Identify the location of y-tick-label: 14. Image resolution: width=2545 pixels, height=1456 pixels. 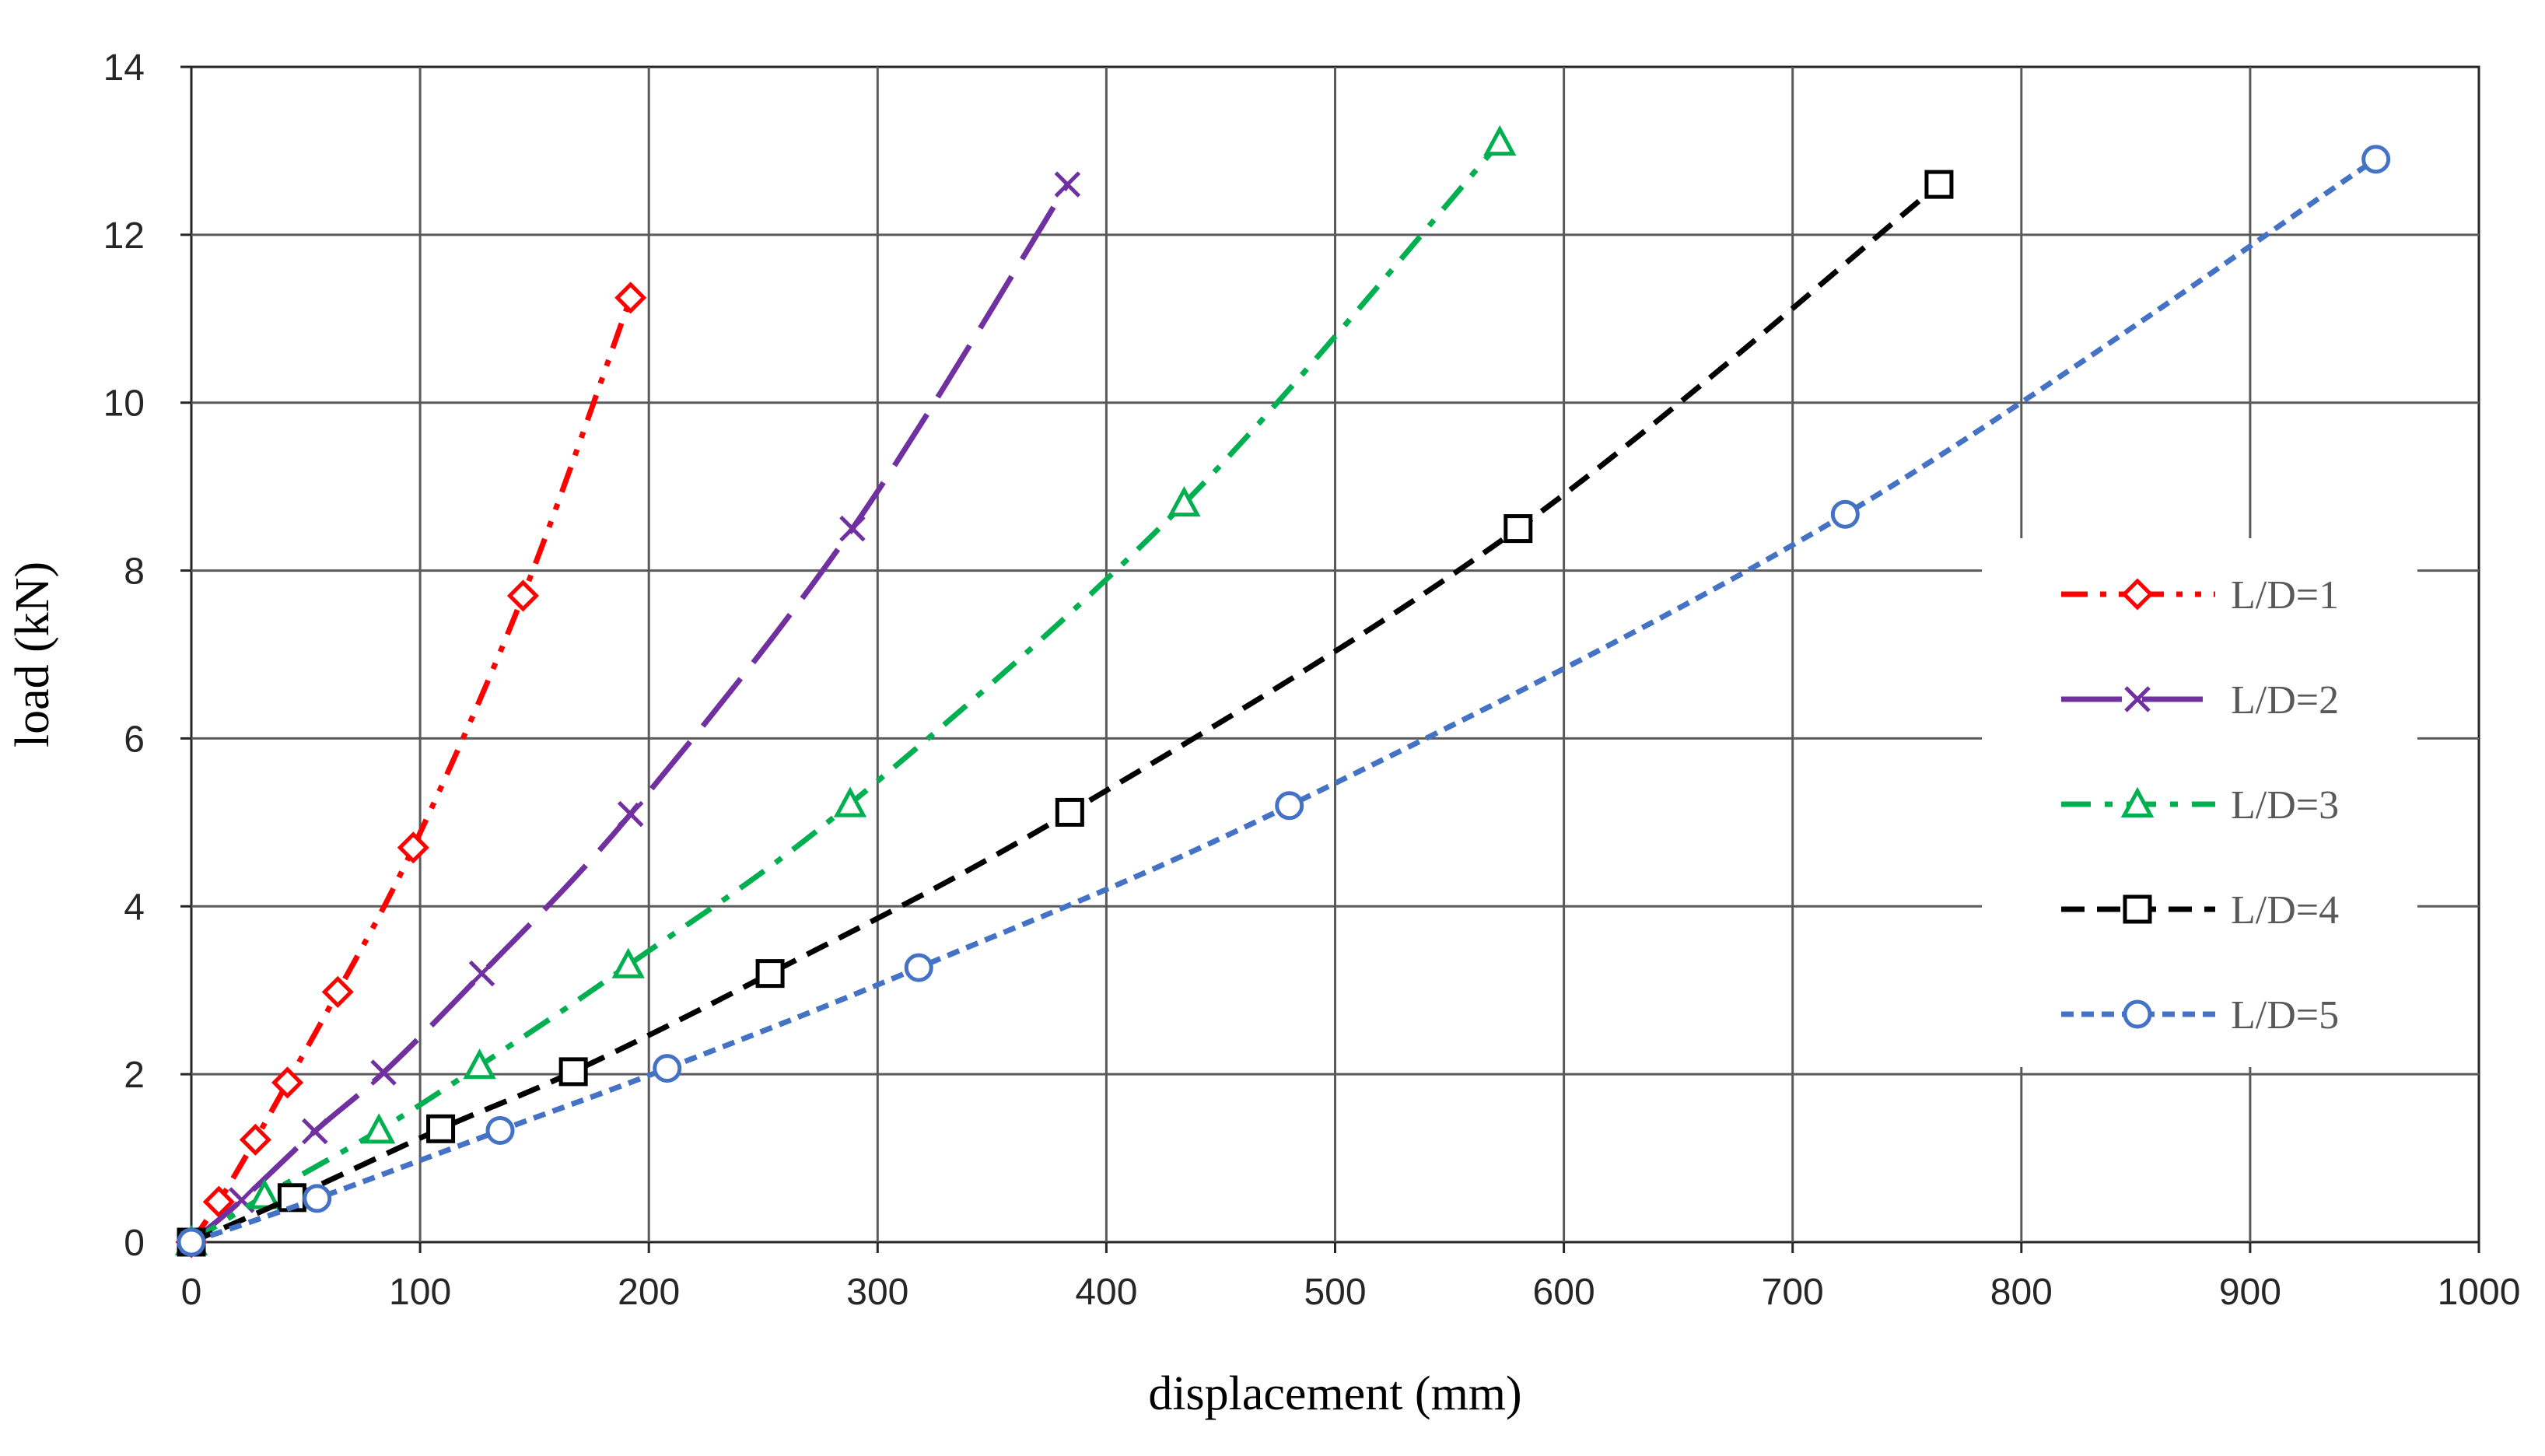
(124, 68).